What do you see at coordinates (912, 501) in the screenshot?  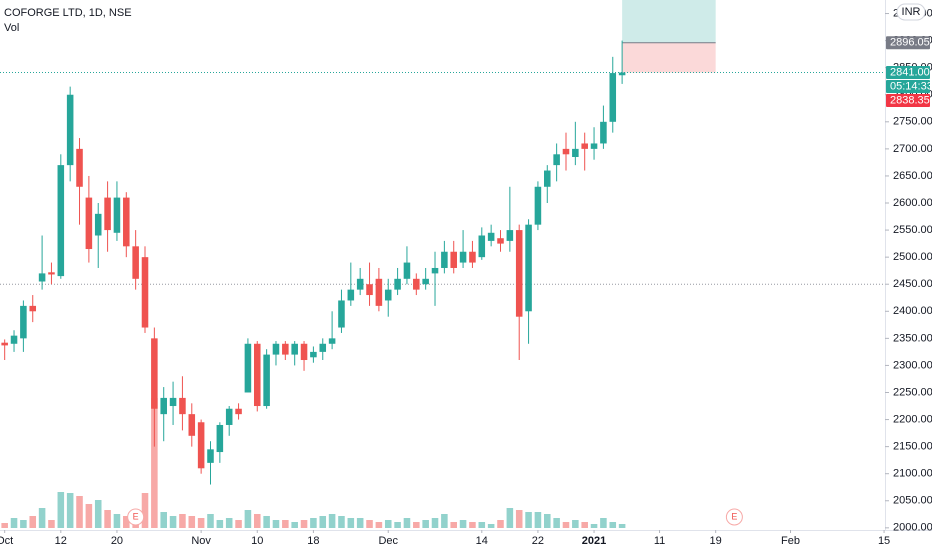 I see `y-tick-label: 2050.00` at bounding box center [912, 501].